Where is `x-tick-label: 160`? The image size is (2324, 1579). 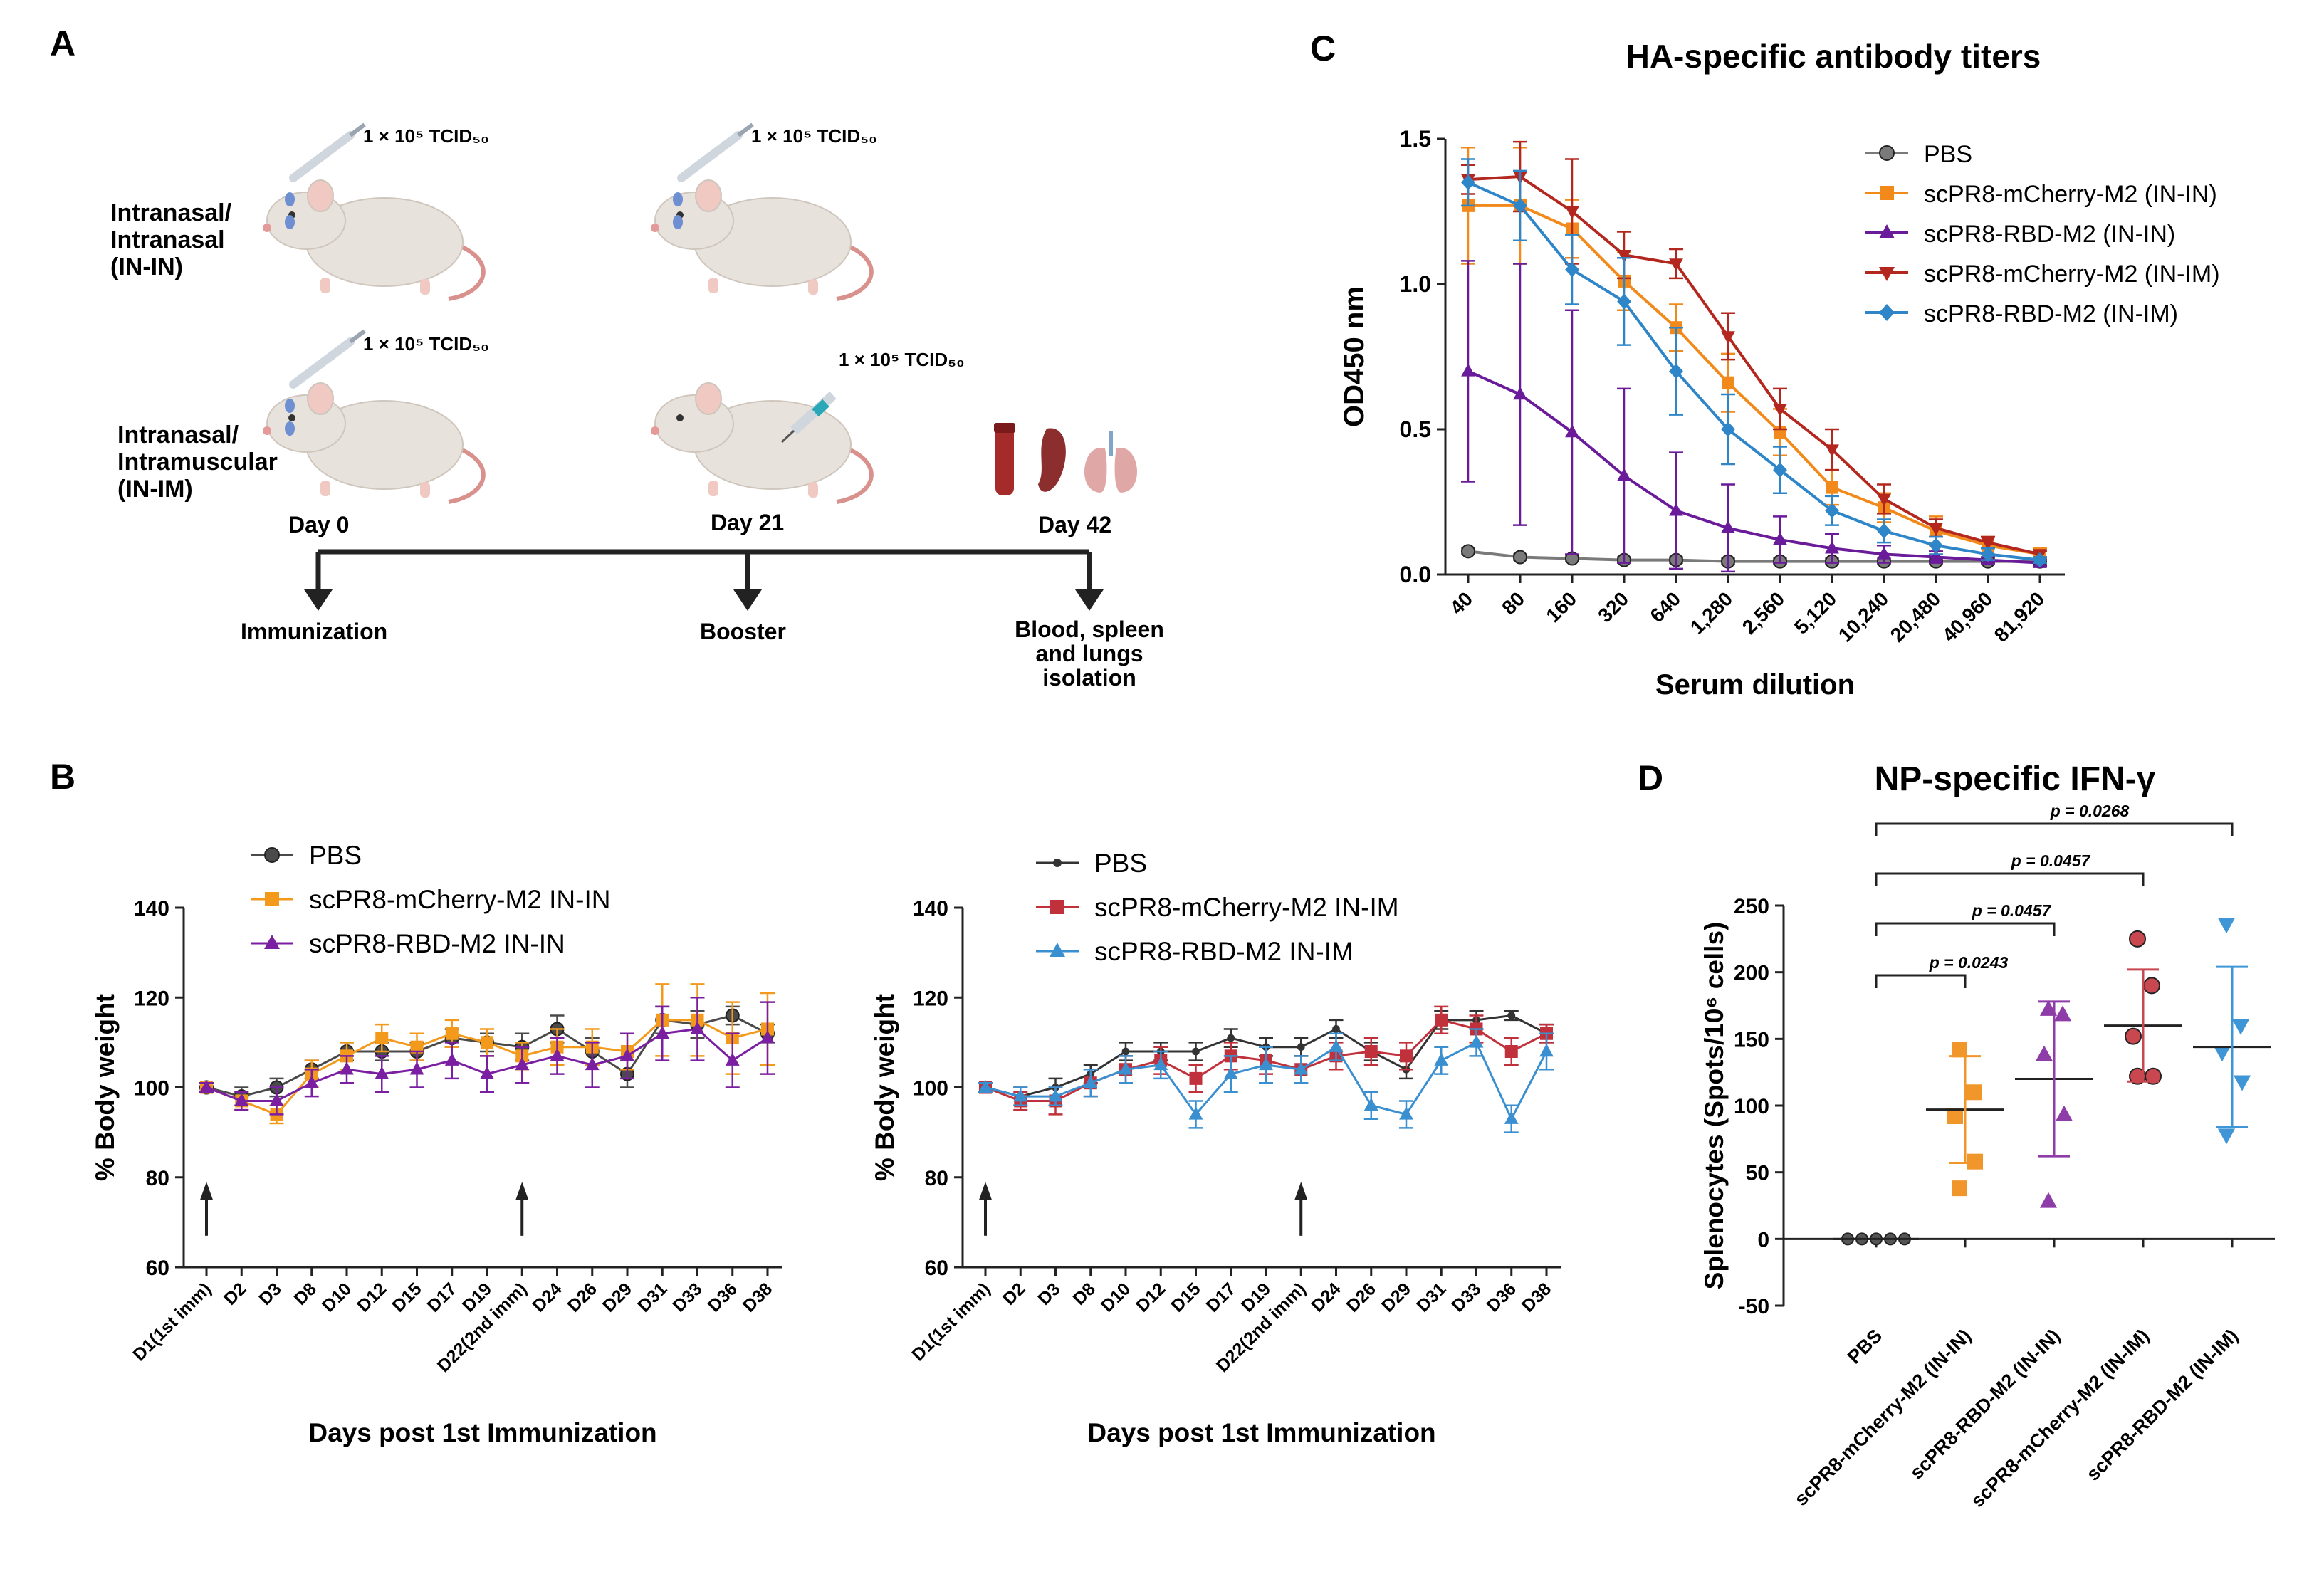 x-tick-label: 160 is located at coordinates (1561, 606).